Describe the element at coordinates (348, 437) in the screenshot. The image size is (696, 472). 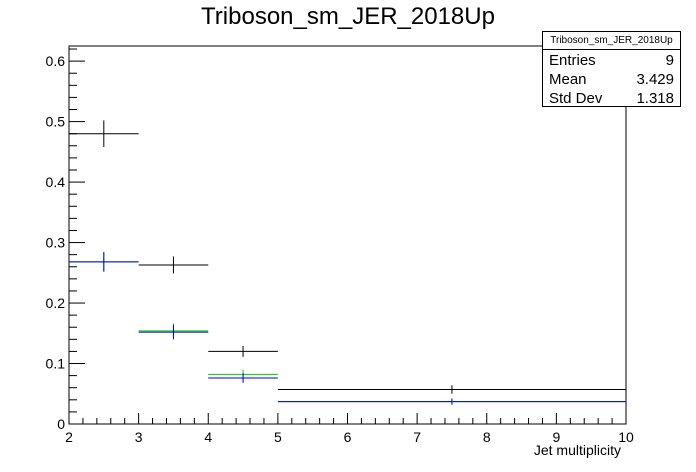
I see `x-tick-label: 6` at that location.